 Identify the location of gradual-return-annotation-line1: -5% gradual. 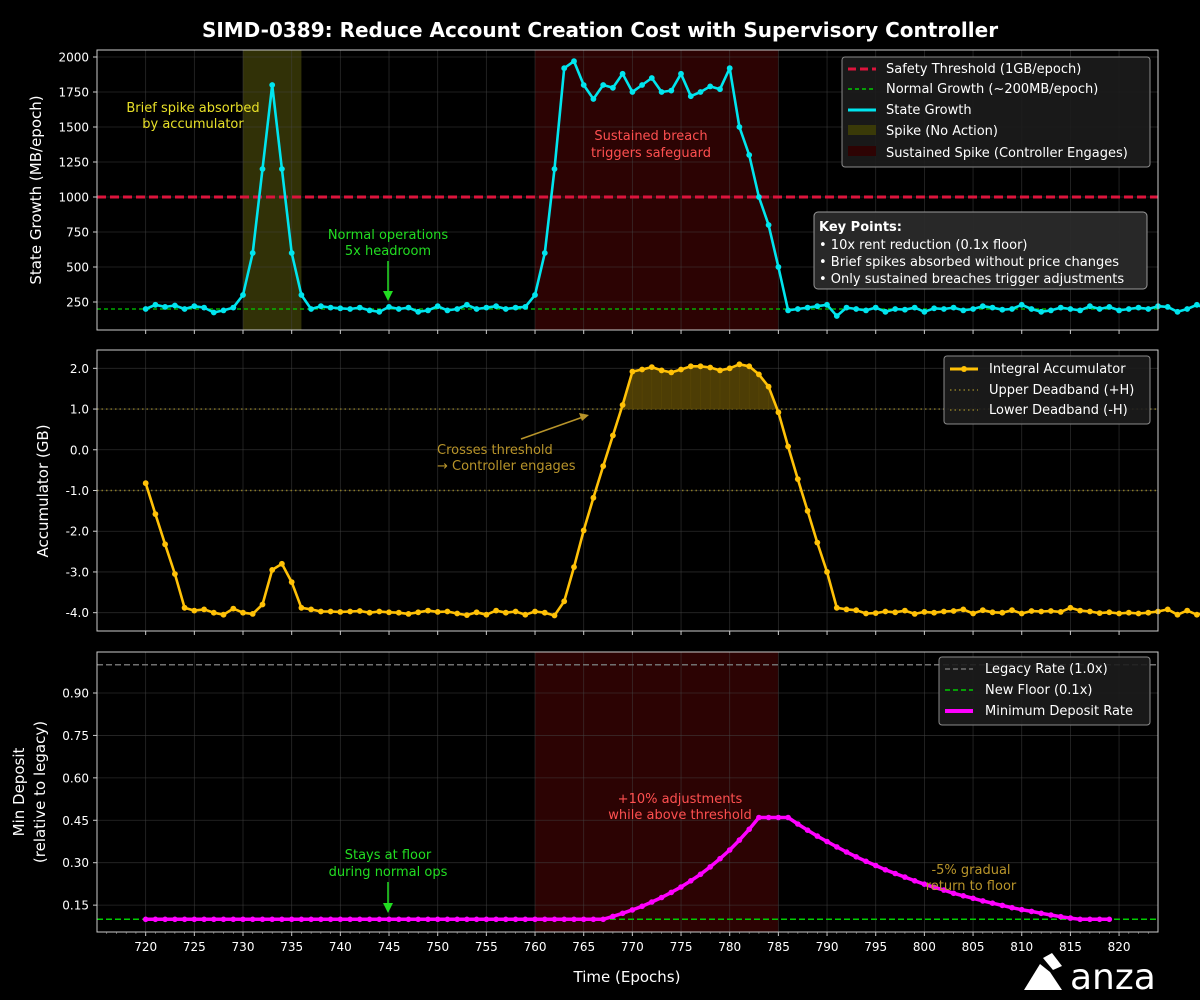
(970, 870).